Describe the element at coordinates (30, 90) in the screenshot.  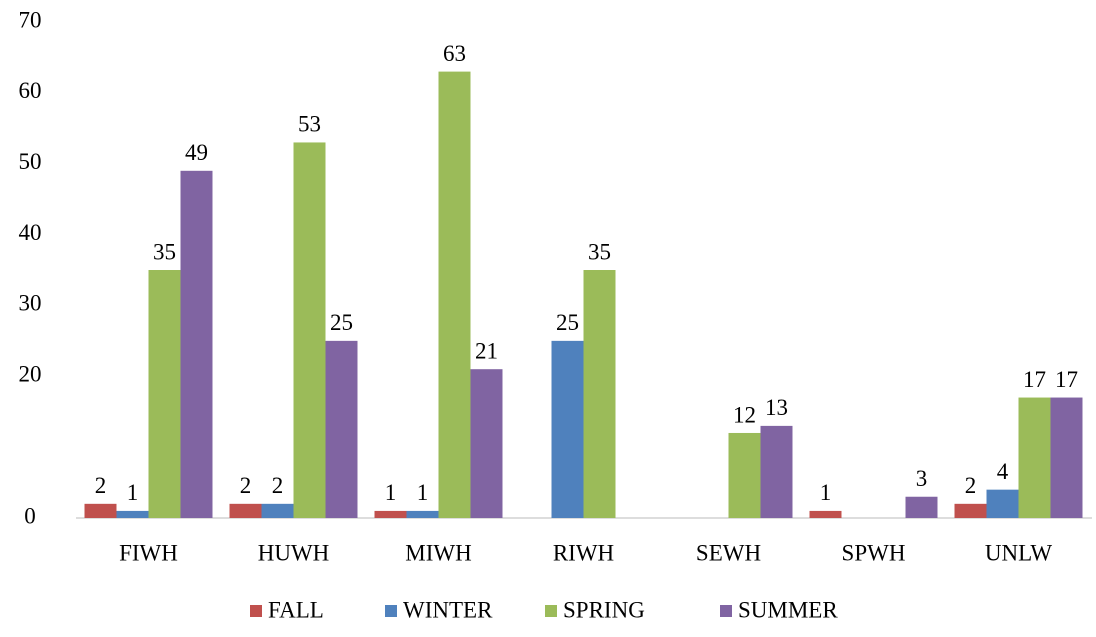
I see `y-tick-label: 60` at that location.